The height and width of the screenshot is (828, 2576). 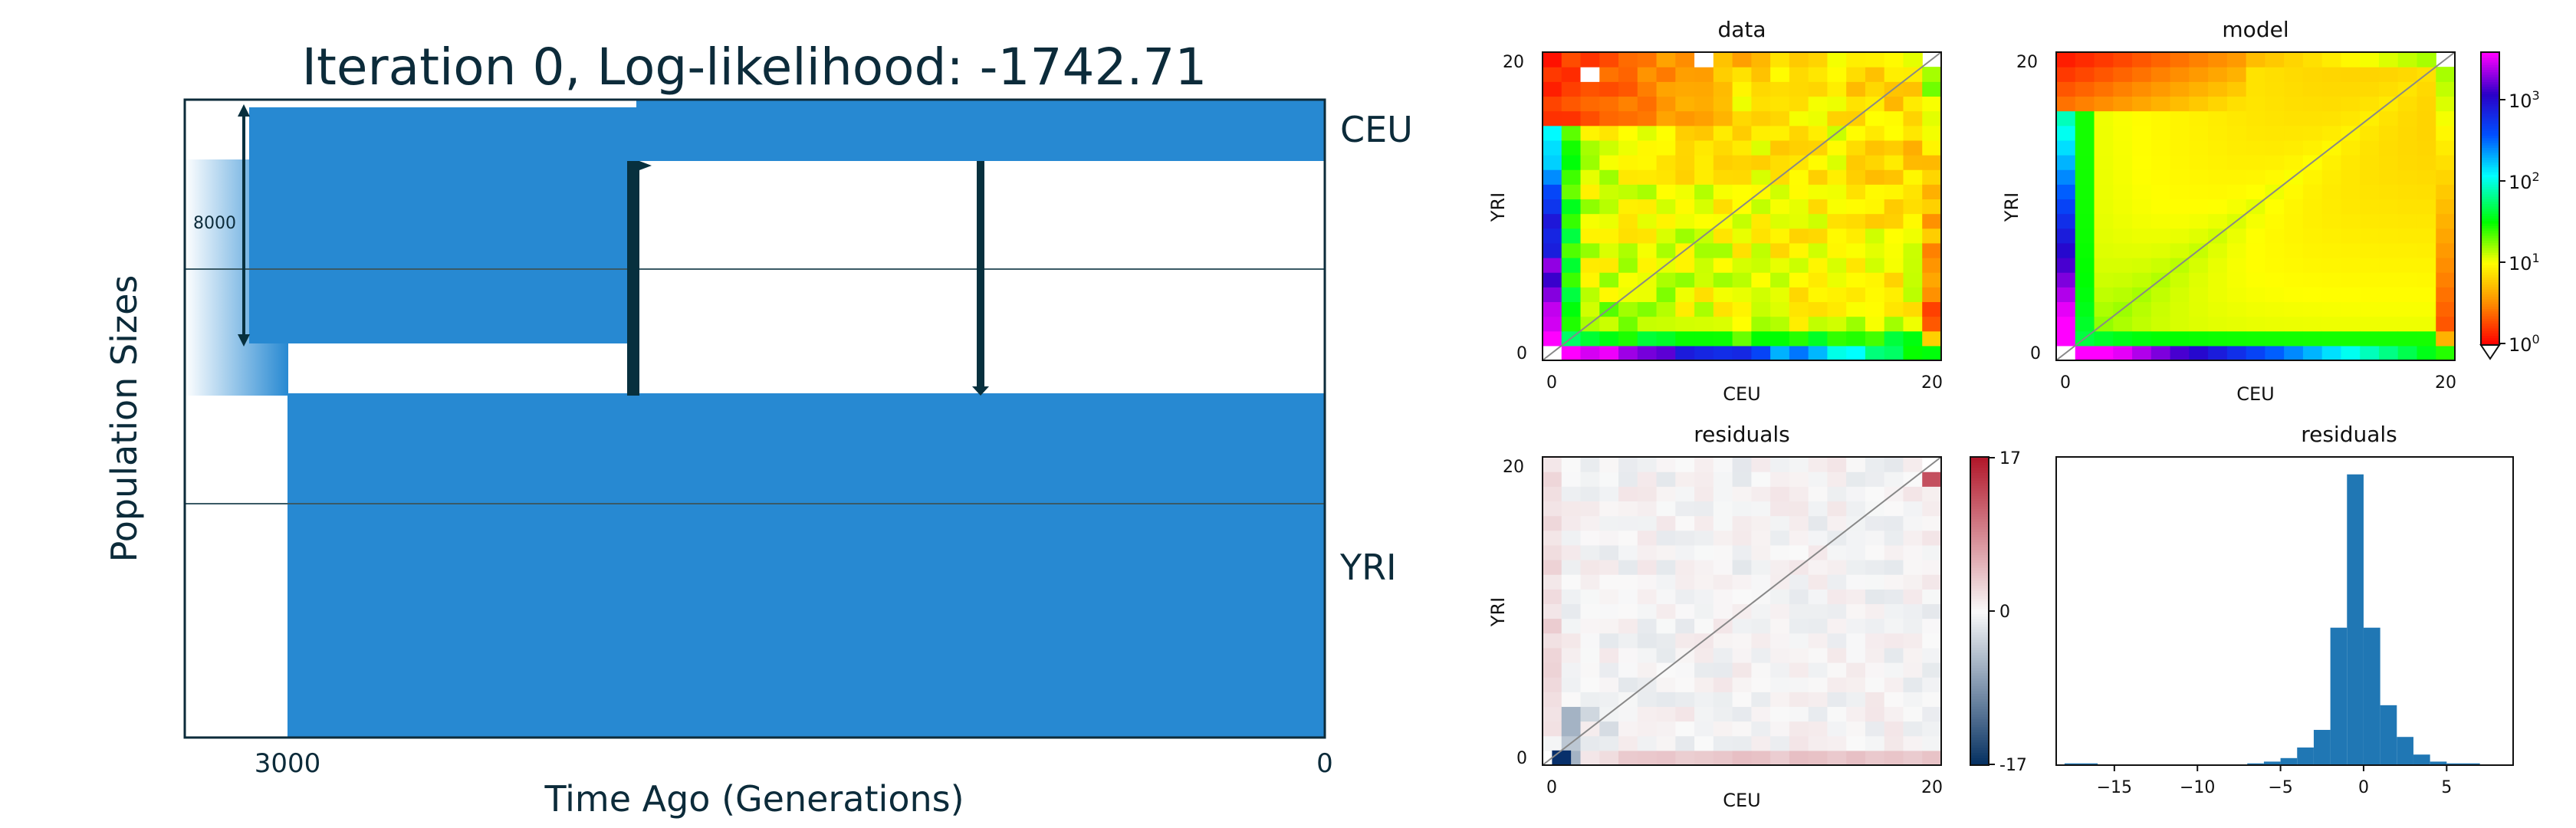 What do you see at coordinates (2114, 787) in the screenshot?
I see `histogram-tick-label: −15` at bounding box center [2114, 787].